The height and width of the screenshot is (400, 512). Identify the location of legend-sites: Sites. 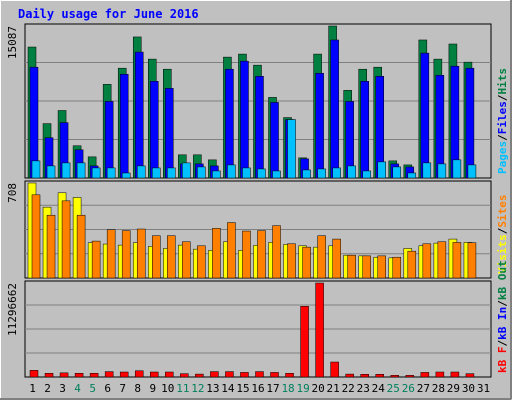
(502, 211).